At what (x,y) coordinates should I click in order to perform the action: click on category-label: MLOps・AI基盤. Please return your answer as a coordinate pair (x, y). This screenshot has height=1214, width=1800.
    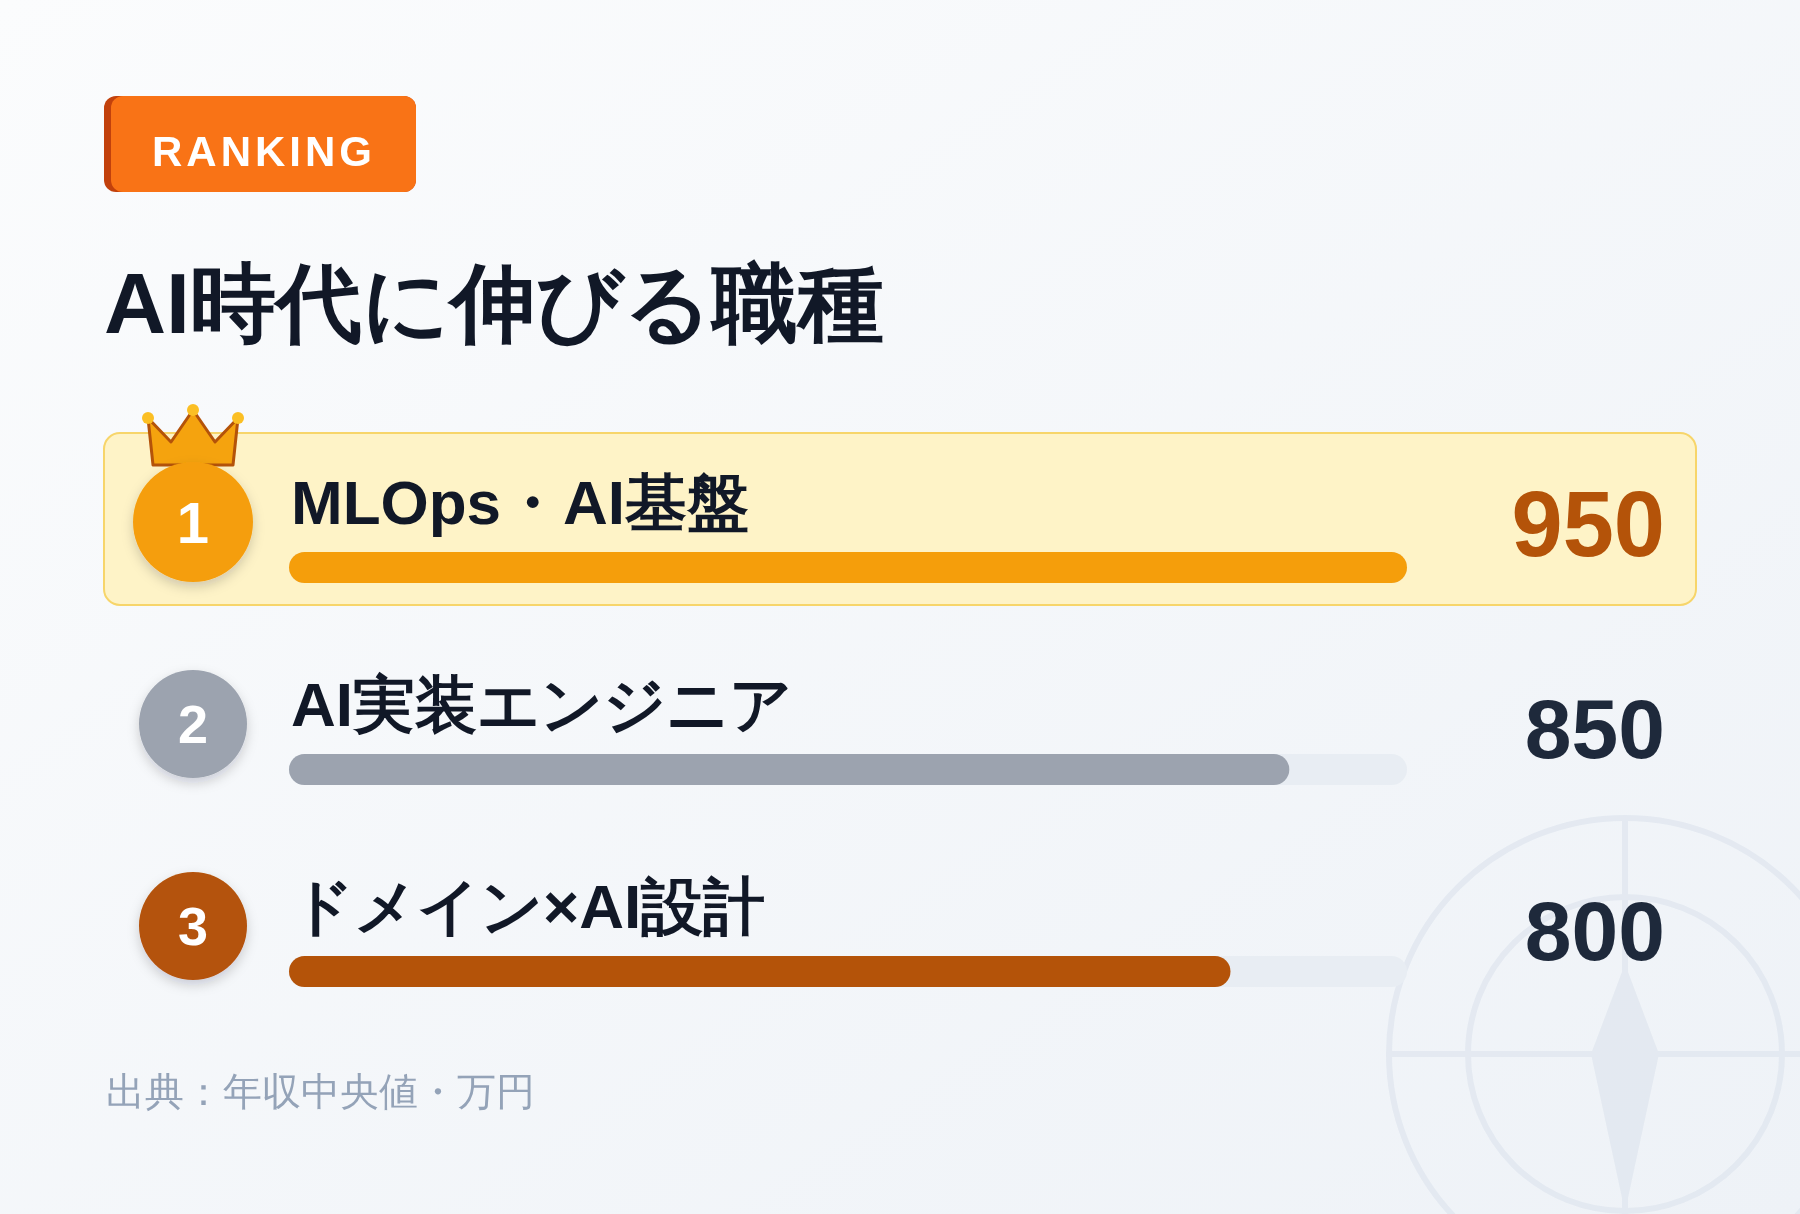
    Looking at the image, I should click on (520, 502).